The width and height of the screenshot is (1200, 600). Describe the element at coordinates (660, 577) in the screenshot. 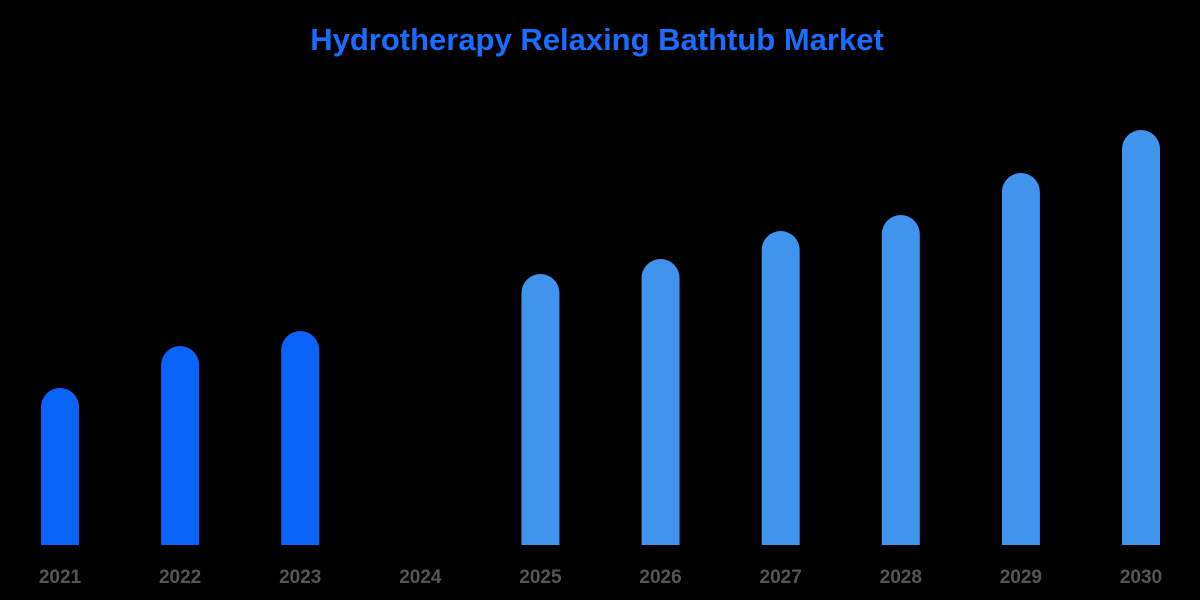

I see `x-tick-label: 2026` at that location.